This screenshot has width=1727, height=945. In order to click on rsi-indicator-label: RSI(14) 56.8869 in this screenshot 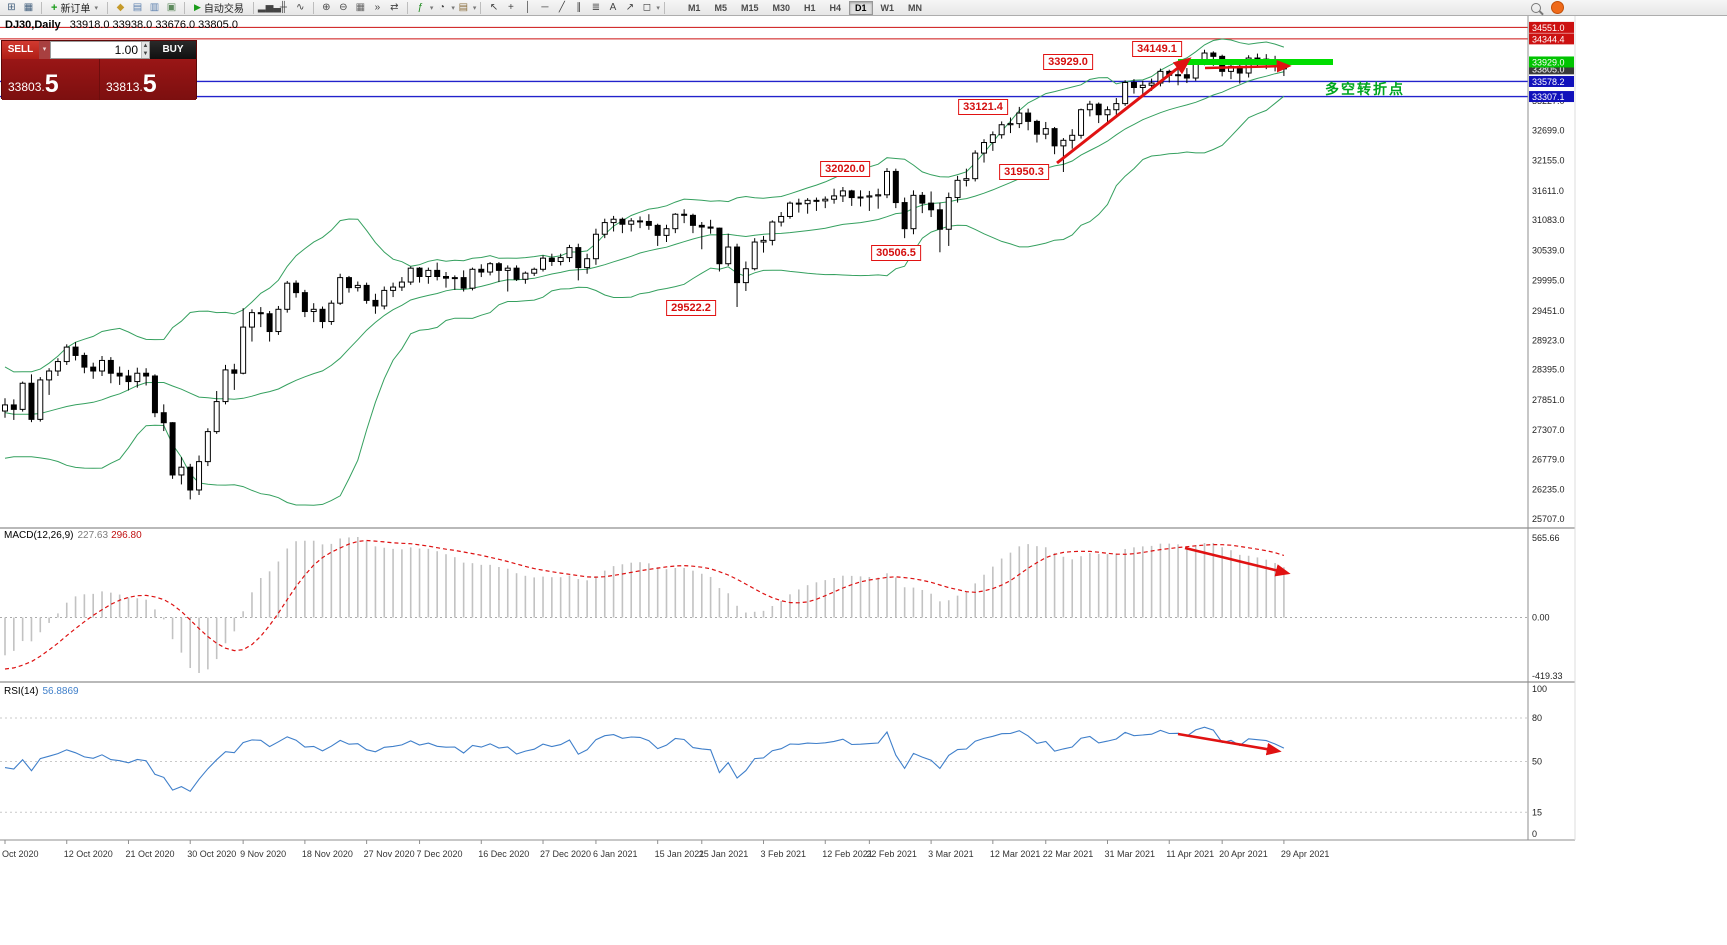, I will do `click(41, 691)`.